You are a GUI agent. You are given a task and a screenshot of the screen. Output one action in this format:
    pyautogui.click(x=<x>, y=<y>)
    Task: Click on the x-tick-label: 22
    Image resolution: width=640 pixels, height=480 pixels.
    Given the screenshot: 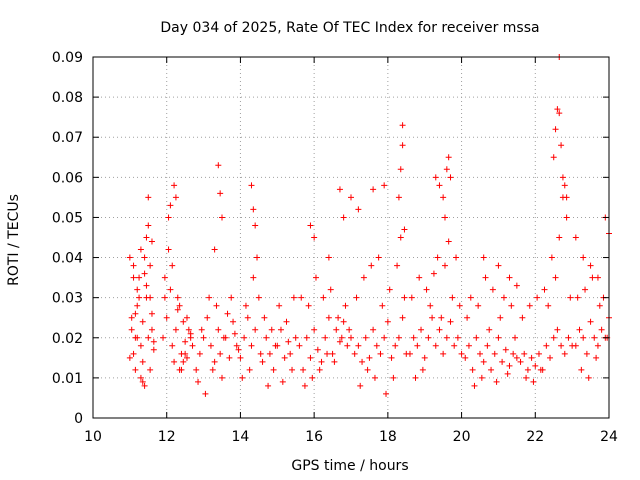 What is the action you would take?
    pyautogui.click(x=535, y=437)
    